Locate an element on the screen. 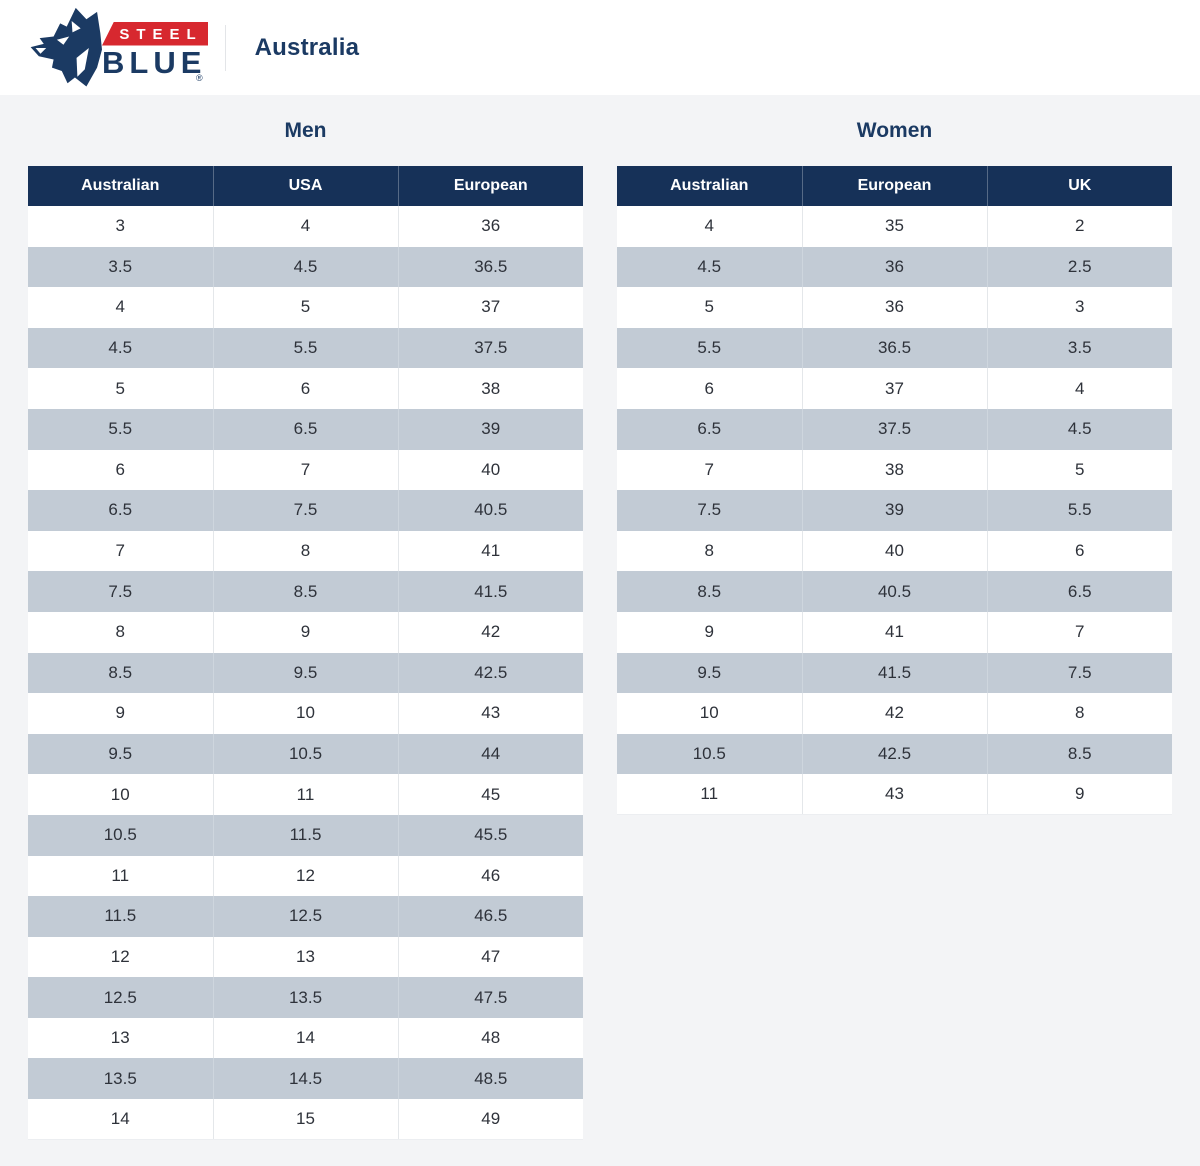  column-header: USA is located at coordinates (305, 186).